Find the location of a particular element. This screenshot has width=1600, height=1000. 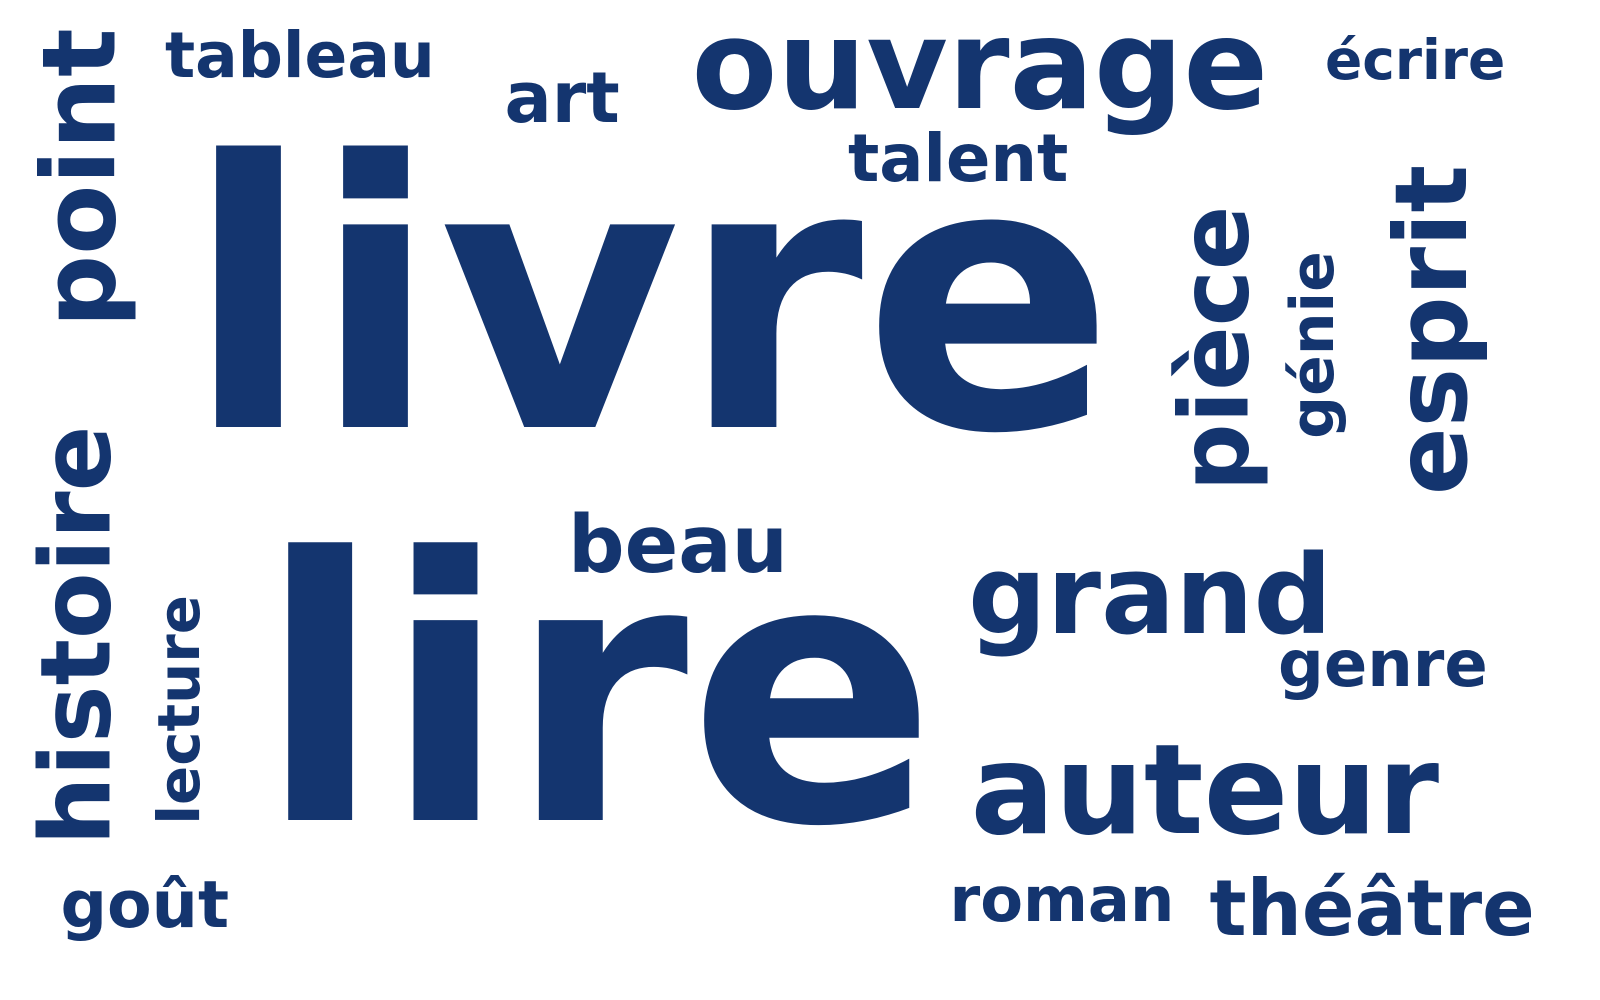

word-esprit: esprit is located at coordinates (1432, 330).